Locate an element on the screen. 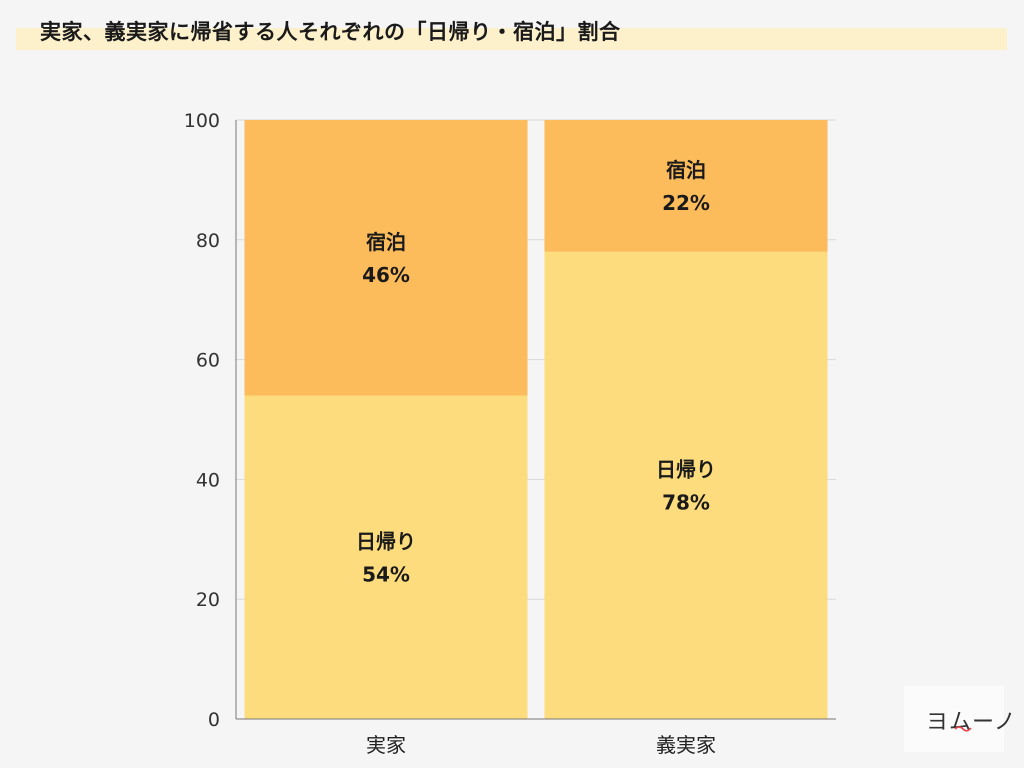  segment-value-label: 78% is located at coordinates (686, 502).